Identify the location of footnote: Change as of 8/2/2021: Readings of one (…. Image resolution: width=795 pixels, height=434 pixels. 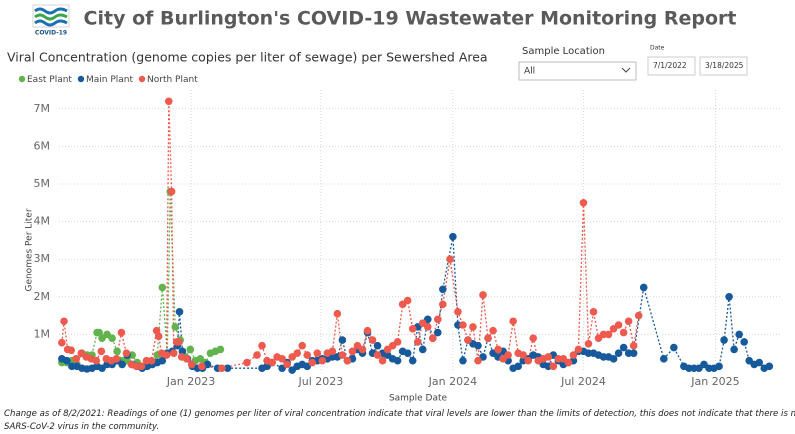
(399, 420).